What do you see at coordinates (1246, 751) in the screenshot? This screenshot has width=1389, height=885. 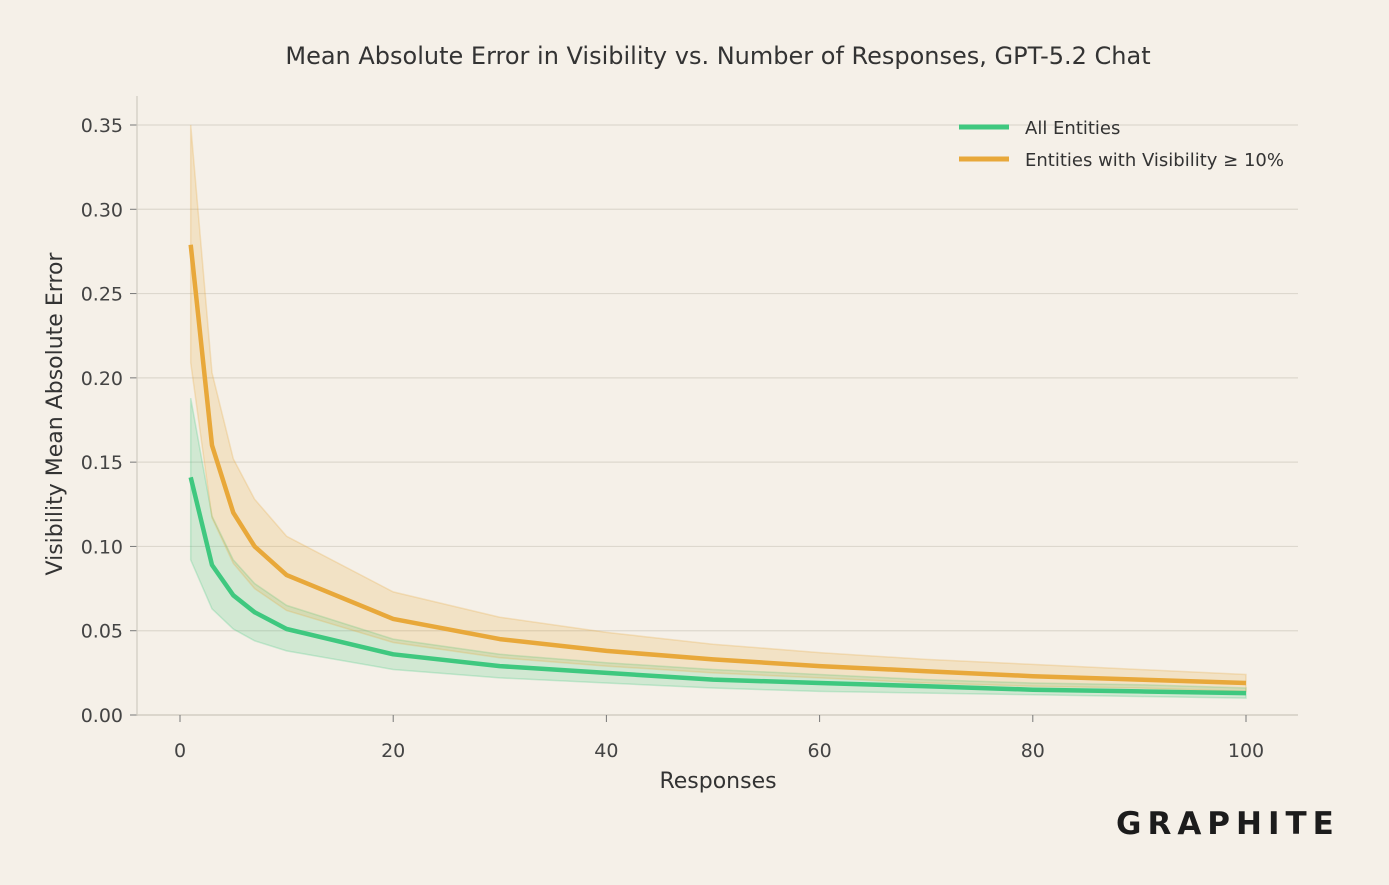 I see `x-tick-label: 100` at bounding box center [1246, 751].